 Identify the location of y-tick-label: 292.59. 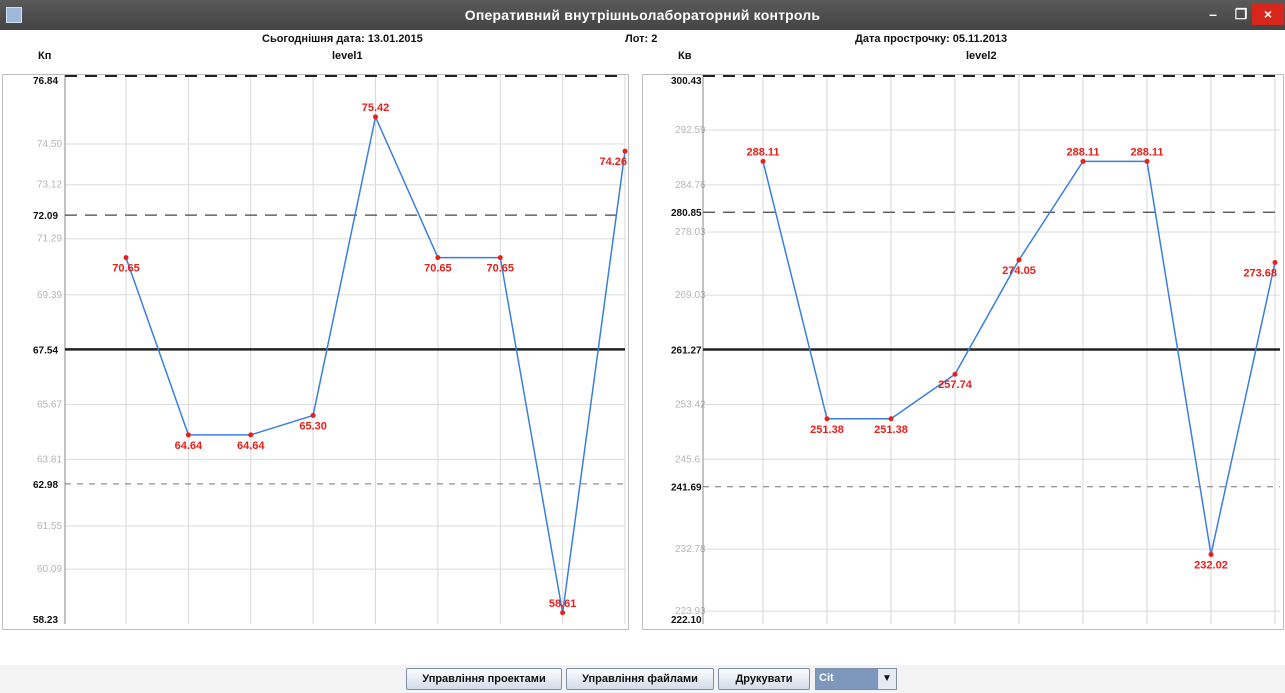
(690, 130).